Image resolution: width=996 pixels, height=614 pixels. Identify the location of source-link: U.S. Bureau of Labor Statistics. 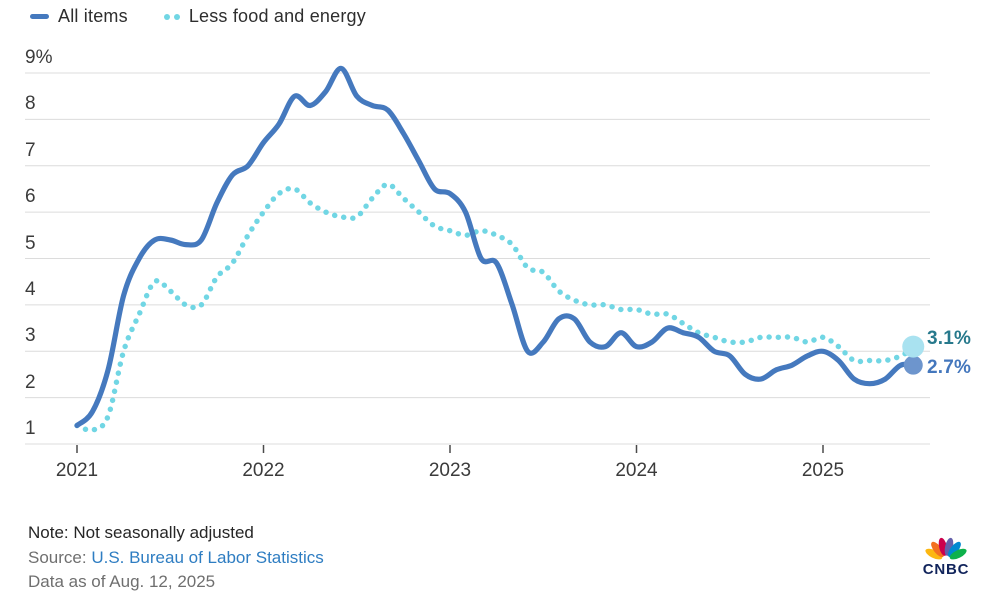
(207, 557).